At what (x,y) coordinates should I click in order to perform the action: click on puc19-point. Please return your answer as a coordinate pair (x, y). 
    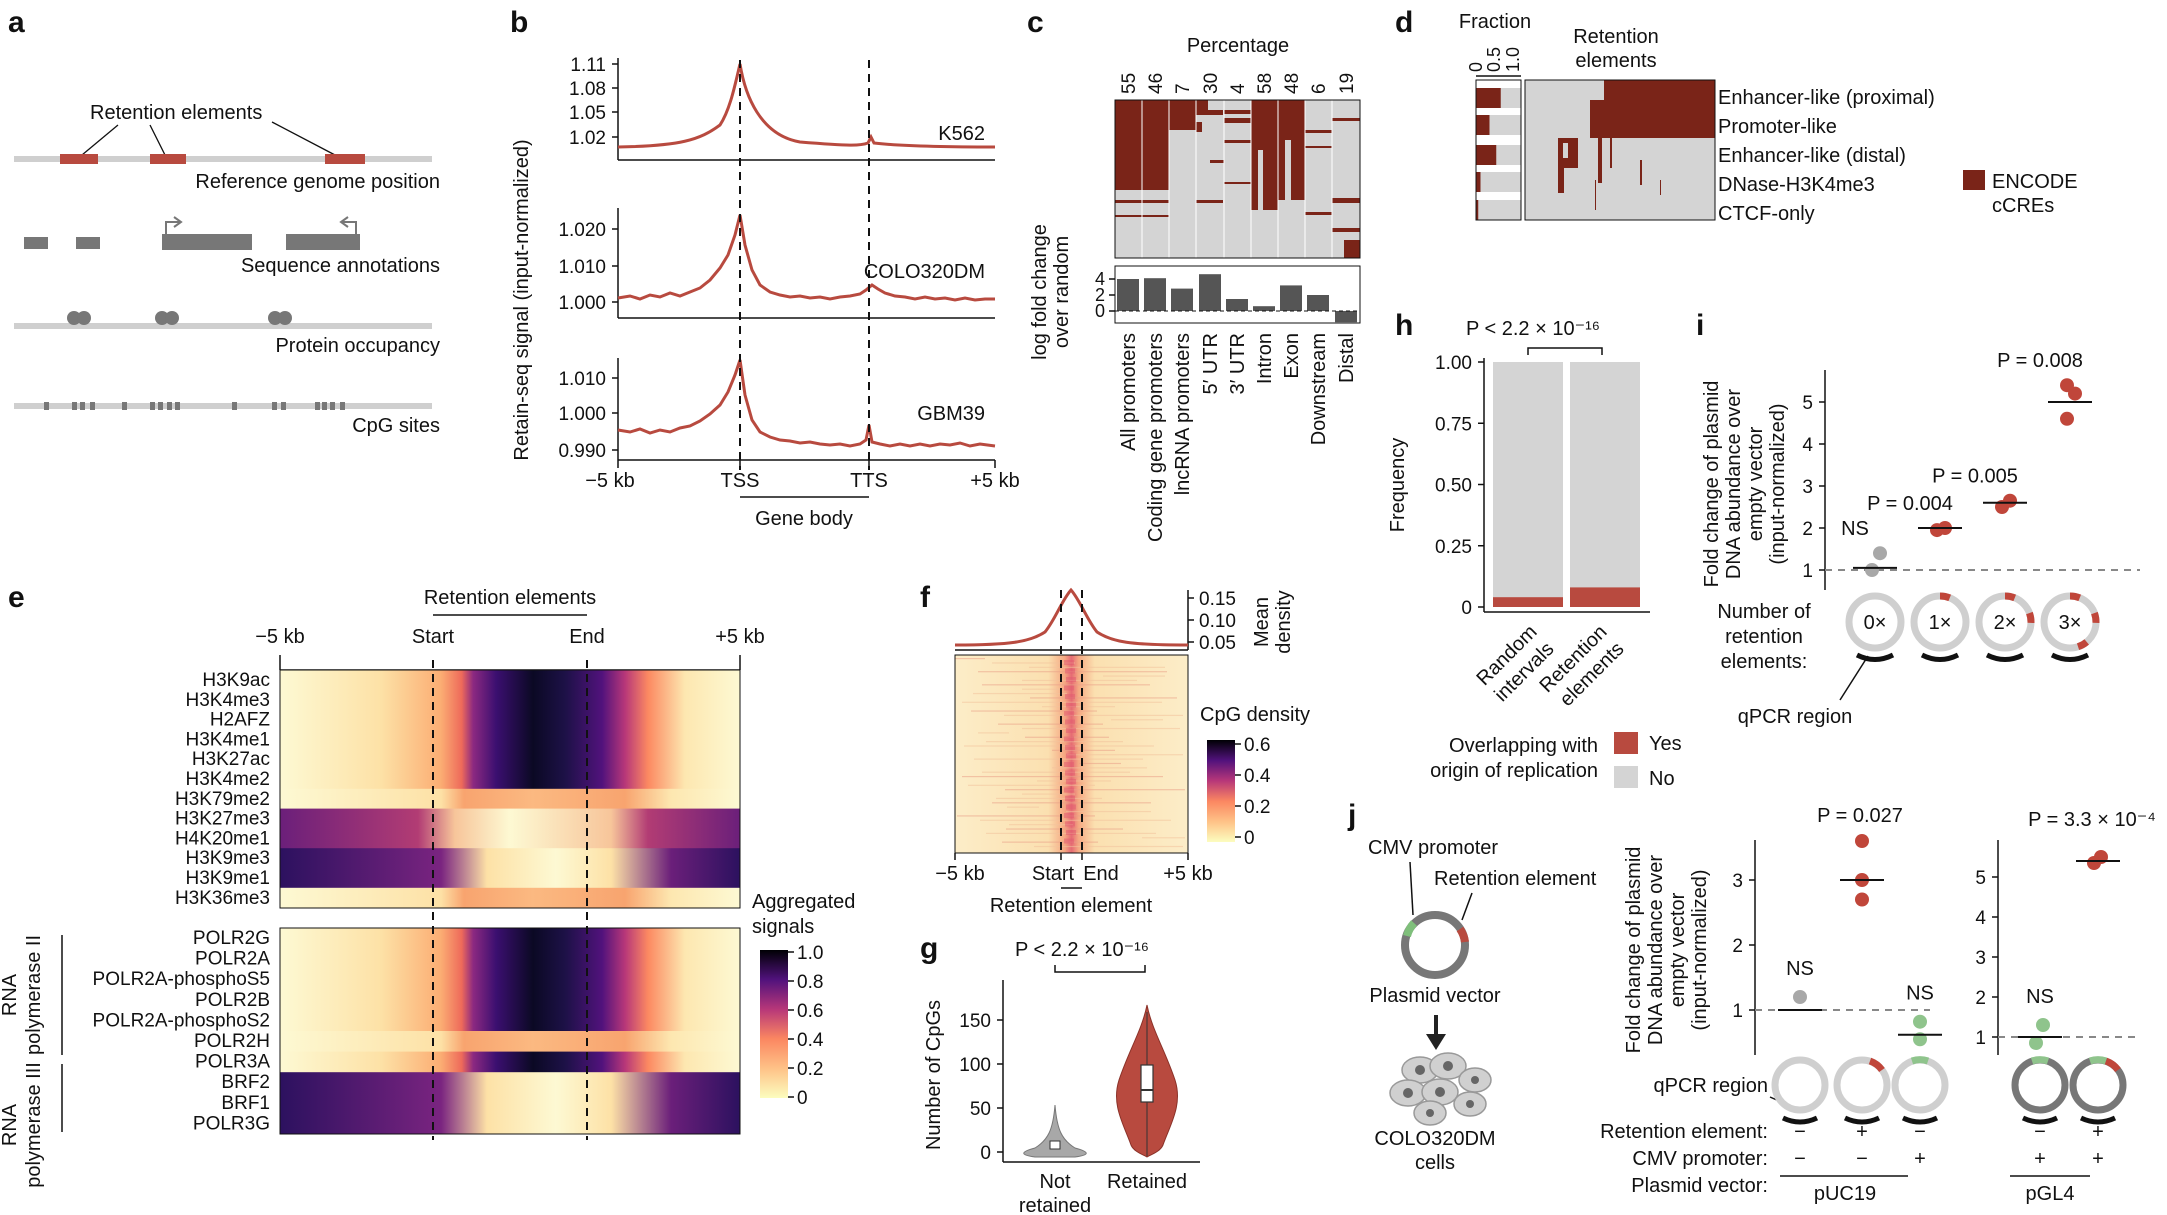
    Looking at the image, I should click on (1800, 997).